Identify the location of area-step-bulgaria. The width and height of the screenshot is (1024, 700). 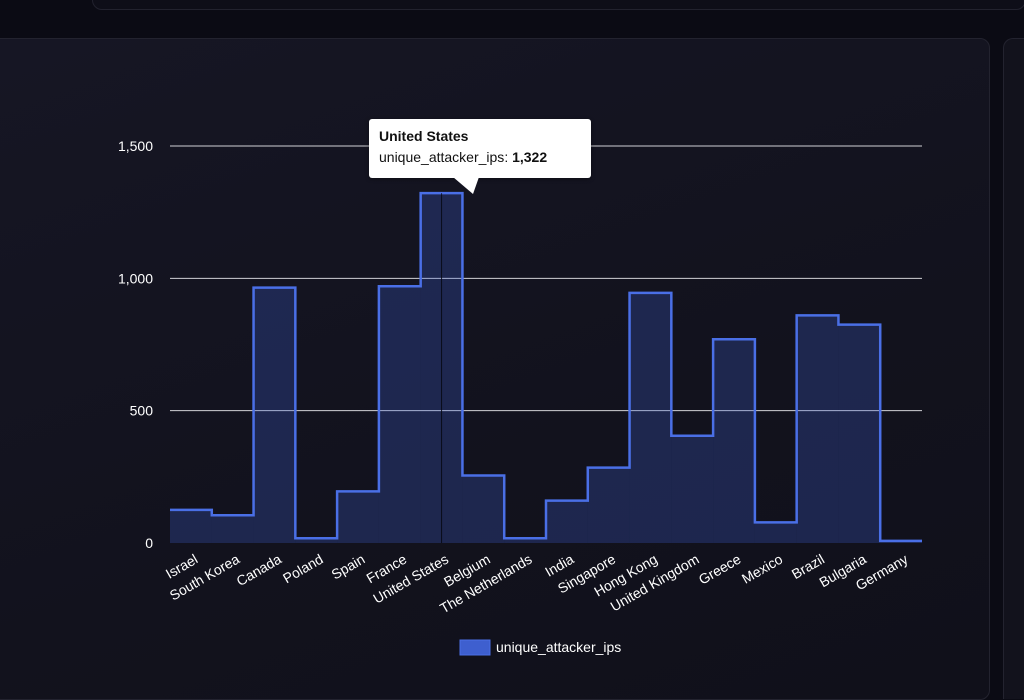
(859, 433).